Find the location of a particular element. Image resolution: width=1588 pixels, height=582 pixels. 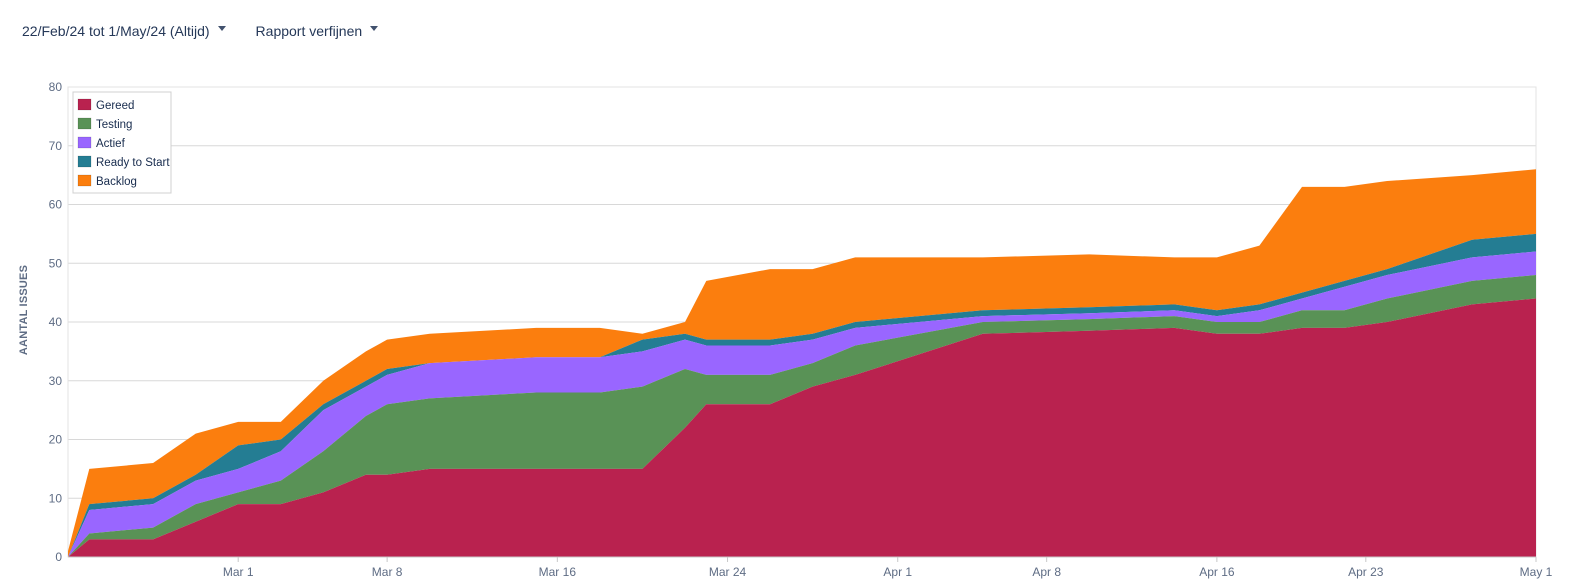

x-tick-label: Mar 16 is located at coordinates (558, 572).